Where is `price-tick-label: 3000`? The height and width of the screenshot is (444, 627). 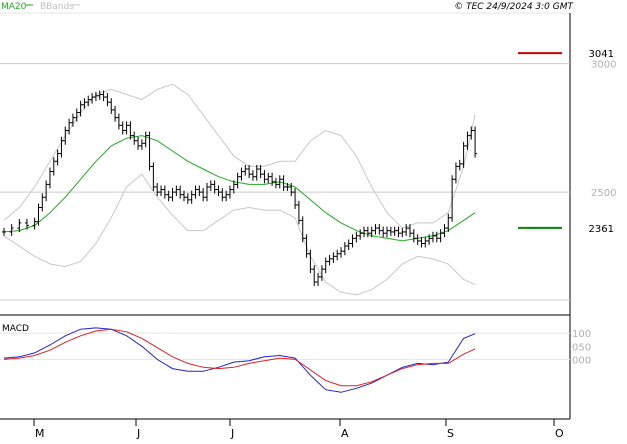
price-tick-label: 3000 is located at coordinates (603, 65).